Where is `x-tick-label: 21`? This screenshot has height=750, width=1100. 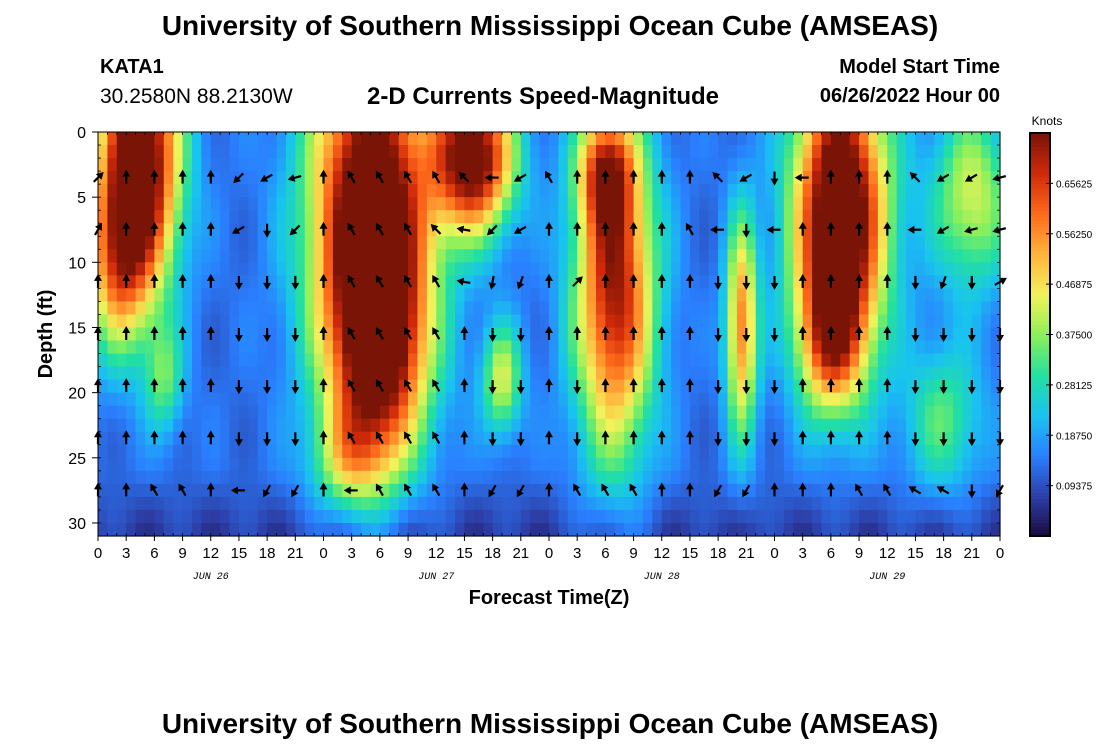 x-tick-label: 21 is located at coordinates (520, 553).